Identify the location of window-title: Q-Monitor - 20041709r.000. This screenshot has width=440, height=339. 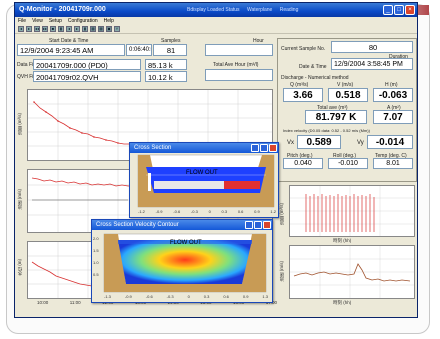
(62, 9).